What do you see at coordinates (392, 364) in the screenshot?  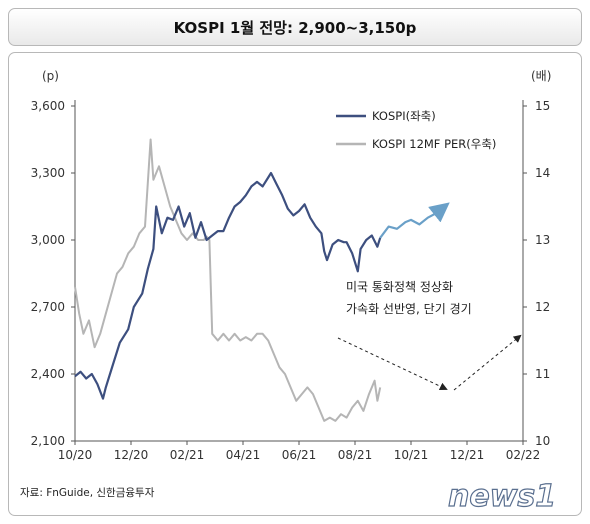 I see `annotation-arrow-down` at bounding box center [392, 364].